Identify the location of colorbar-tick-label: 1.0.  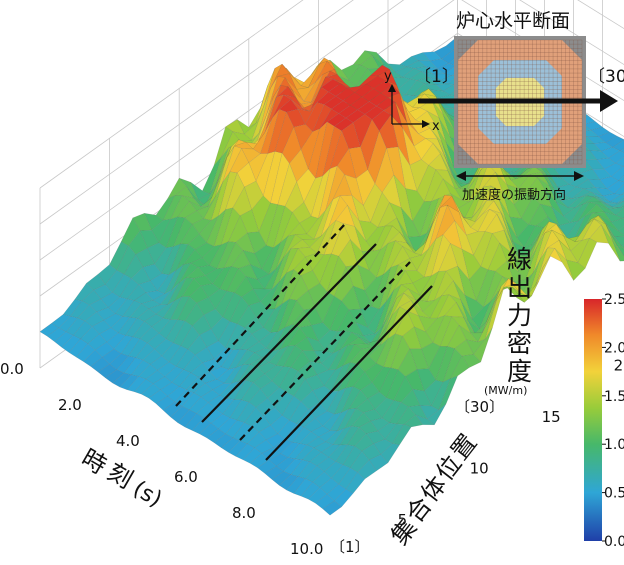
(614, 445).